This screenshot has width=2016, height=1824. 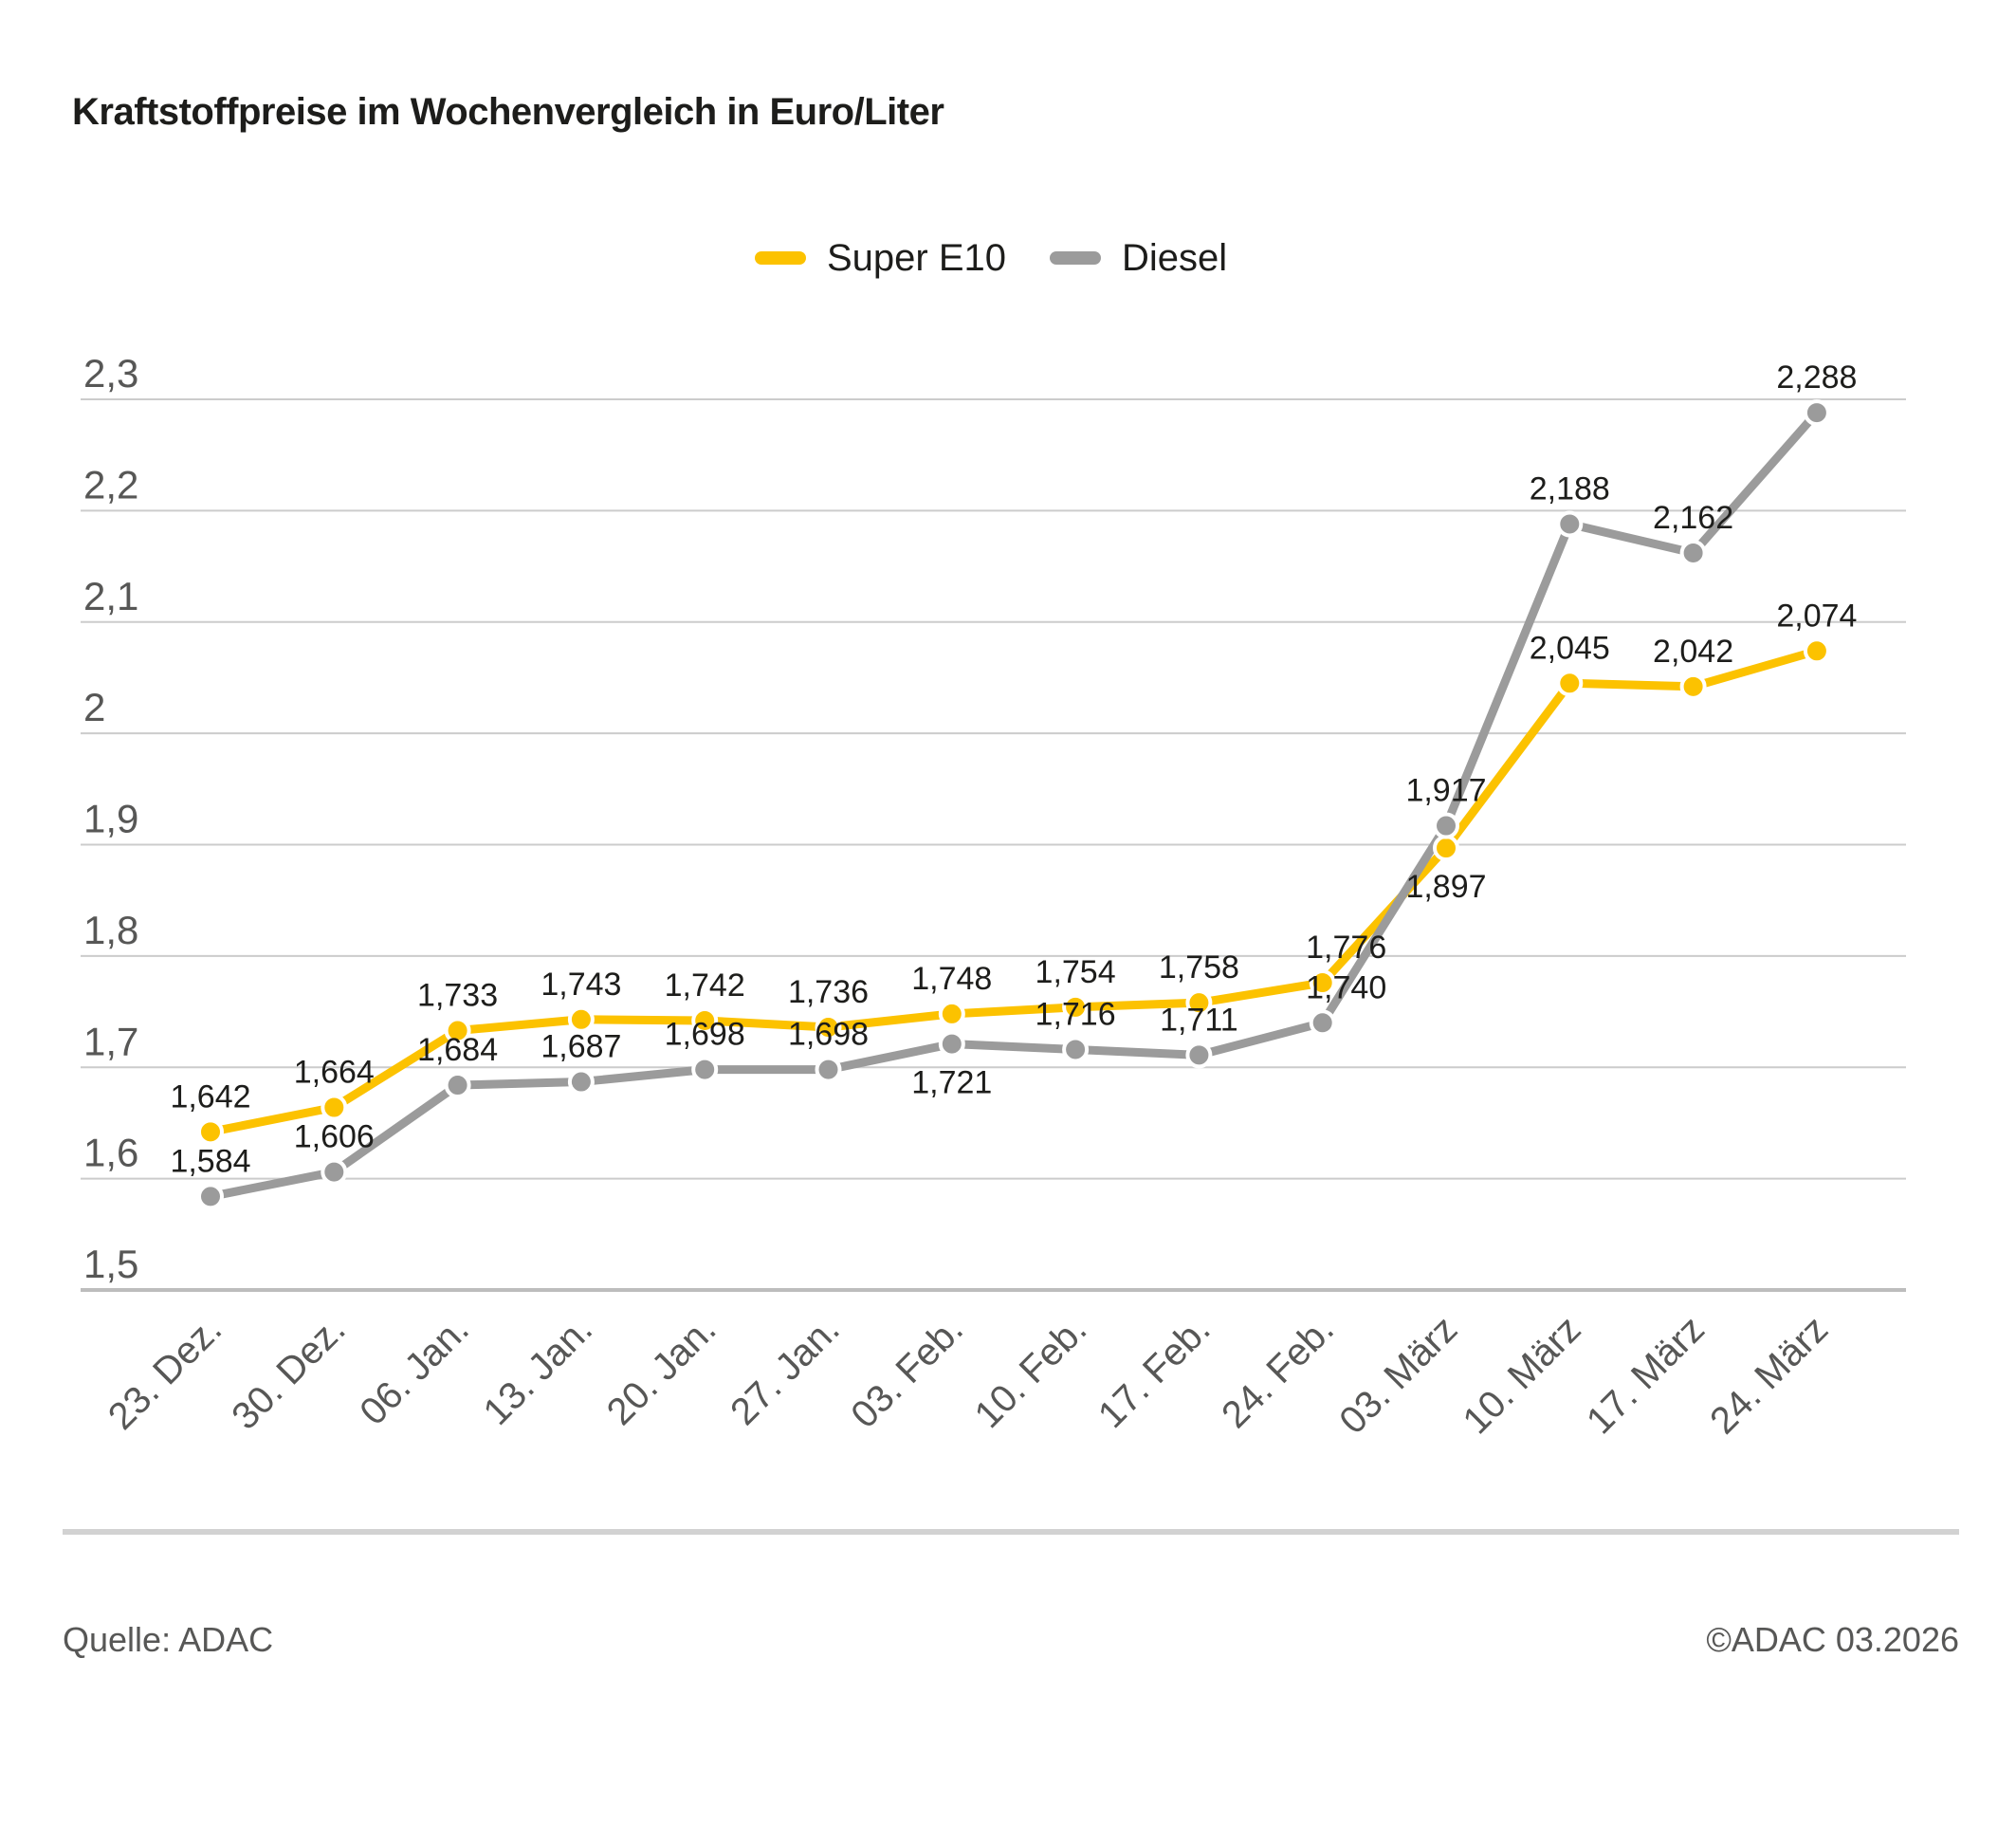 What do you see at coordinates (165, 1373) in the screenshot?
I see `x-tick-label: 23. Dez.` at bounding box center [165, 1373].